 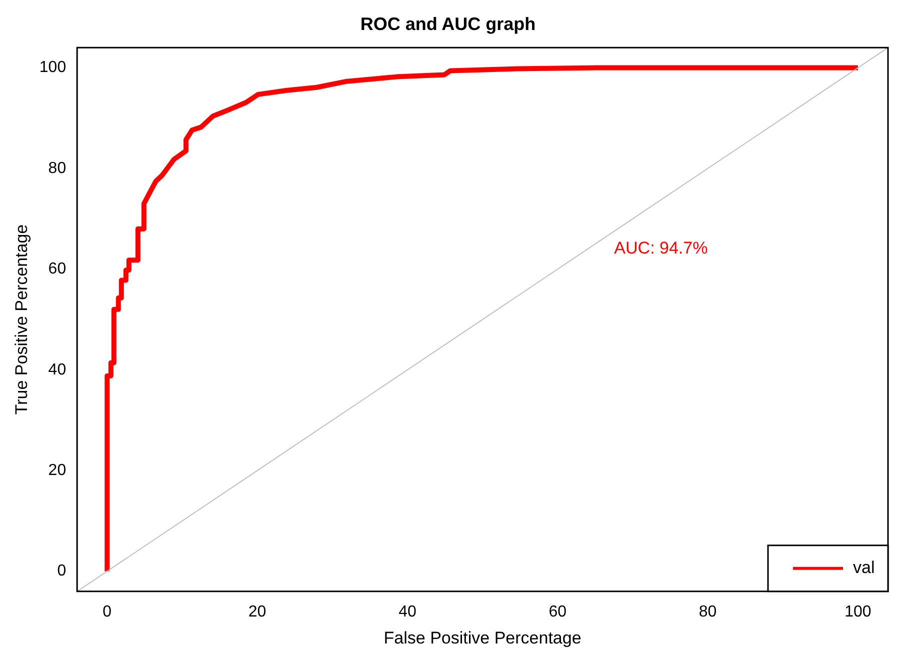 What do you see at coordinates (864, 568) in the screenshot?
I see `legend-label: val` at bounding box center [864, 568].